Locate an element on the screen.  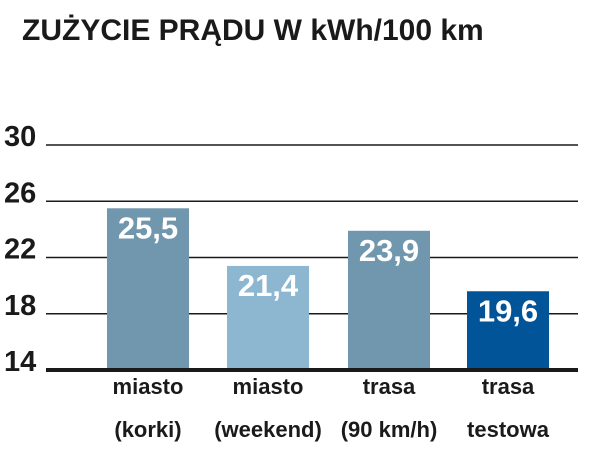
y-tick-label: 14 is located at coordinates (20, 362).